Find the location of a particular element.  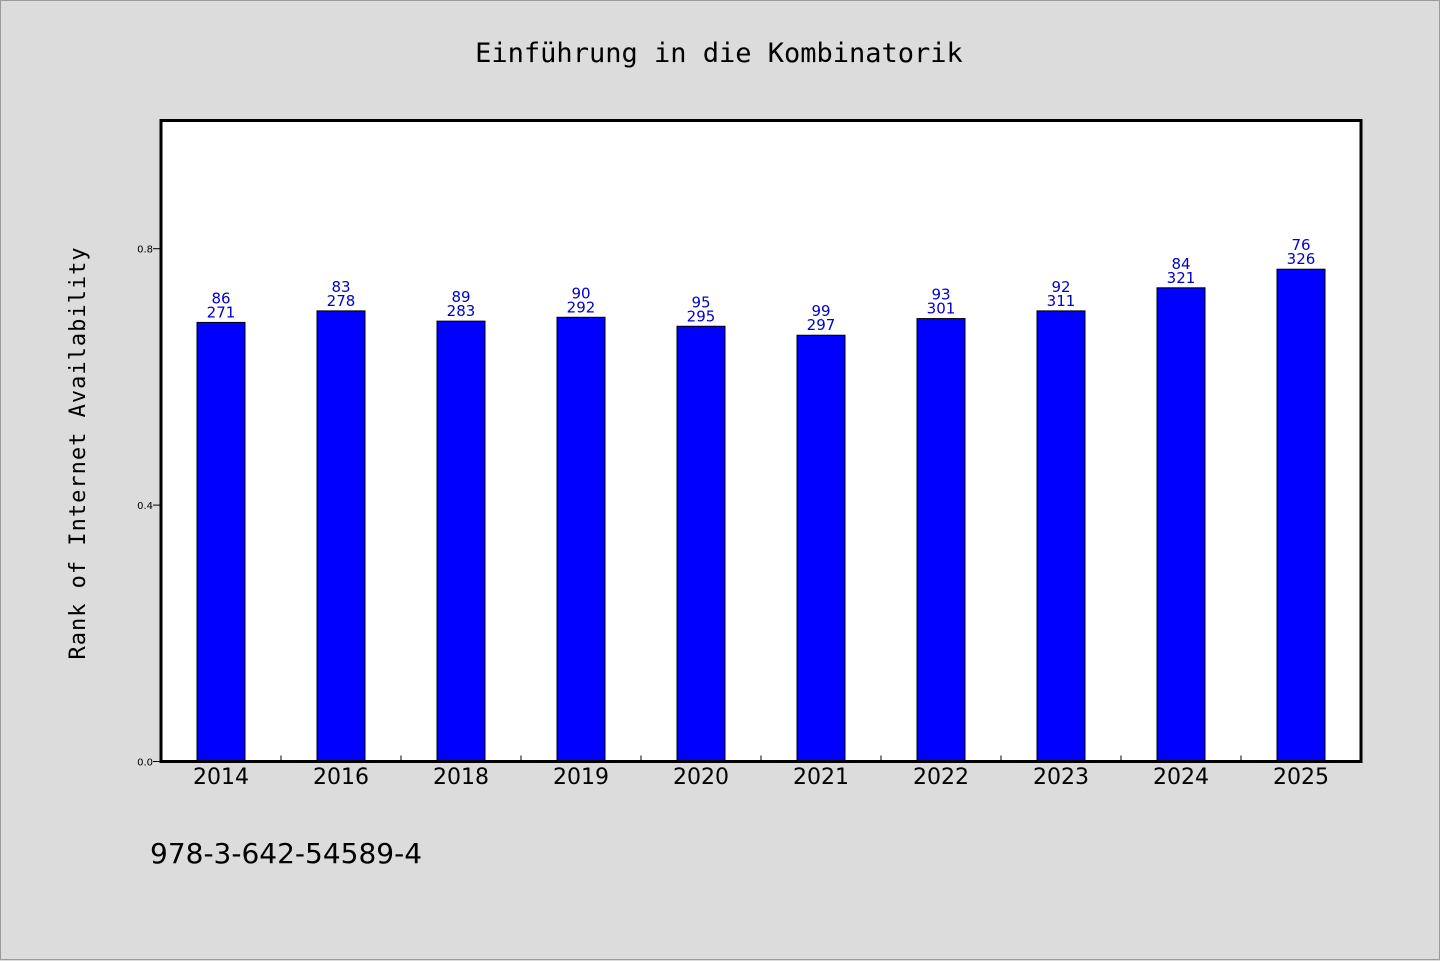

x-tick-label: 2016 is located at coordinates (341, 777).